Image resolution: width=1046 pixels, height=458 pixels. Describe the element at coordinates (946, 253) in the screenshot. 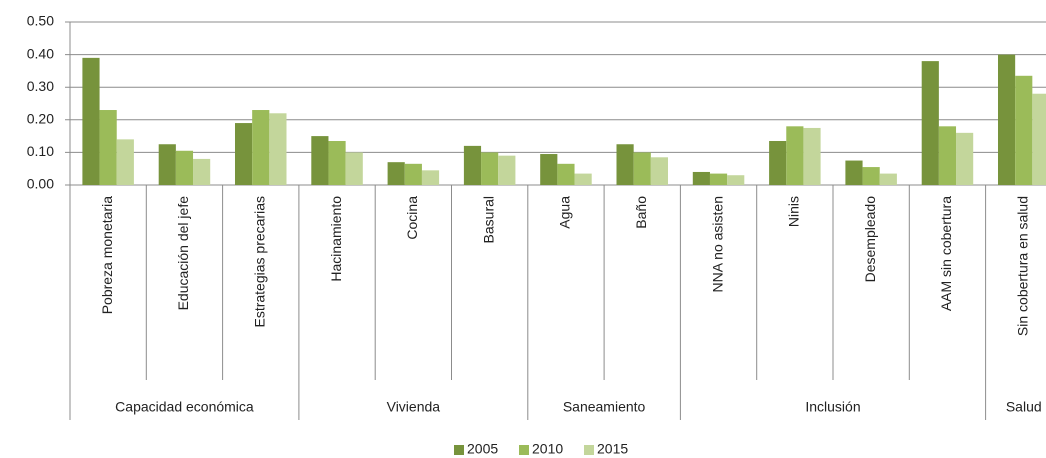

I see `x-tick-label: AAM sin cobertura` at that location.